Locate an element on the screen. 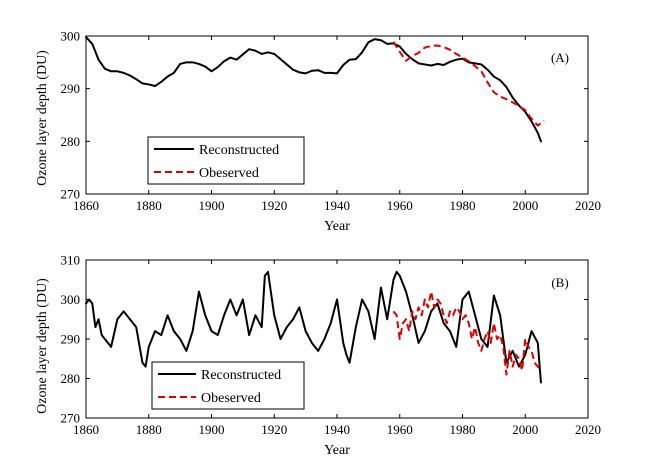  panel-b-label: (B) is located at coordinates (559, 282).